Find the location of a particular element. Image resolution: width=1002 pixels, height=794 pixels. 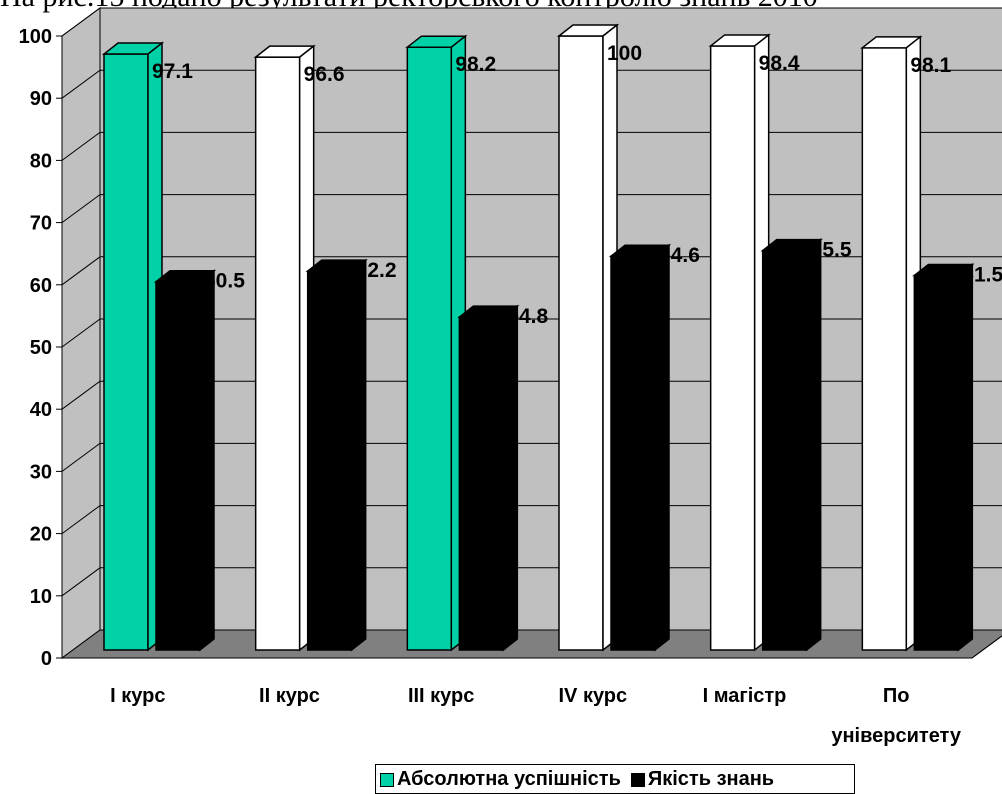

x-tick-label: По університету is located at coordinates (896, 716).